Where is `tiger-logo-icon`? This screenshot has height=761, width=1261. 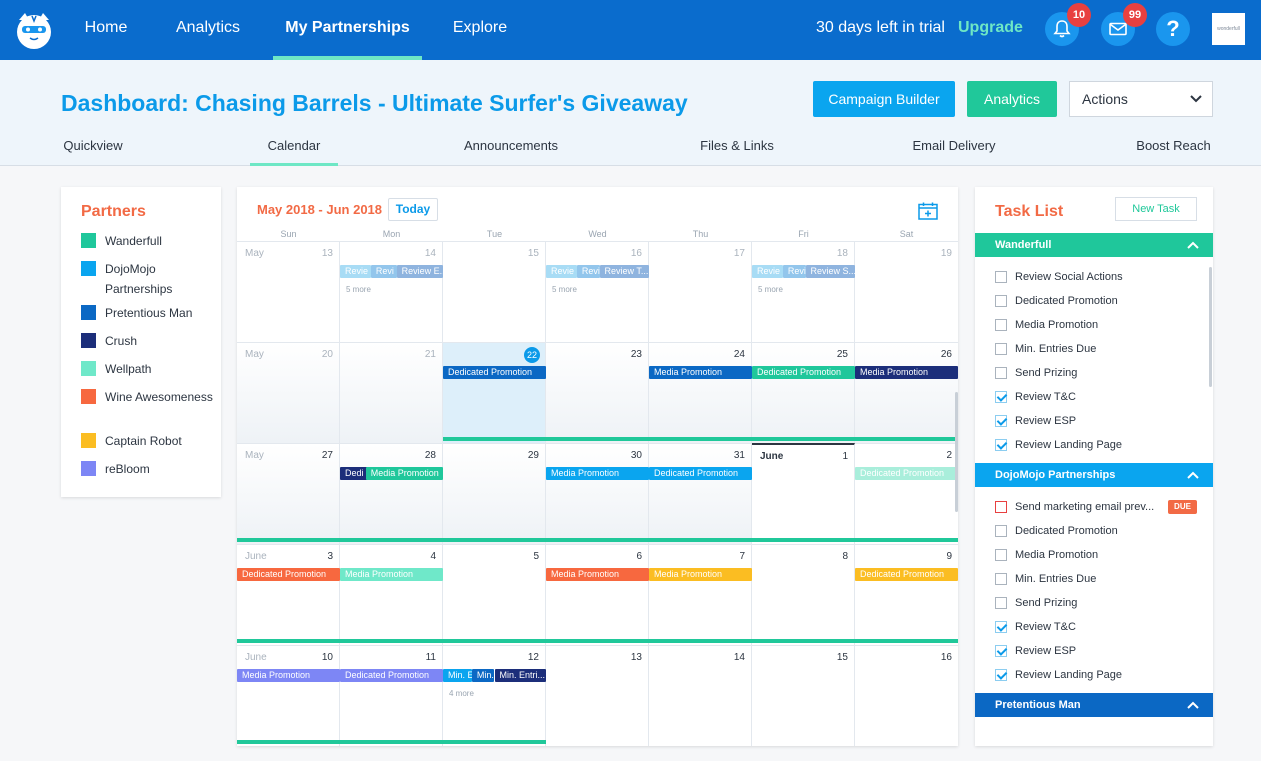
tiger-logo-icon is located at coordinates (34, 30).